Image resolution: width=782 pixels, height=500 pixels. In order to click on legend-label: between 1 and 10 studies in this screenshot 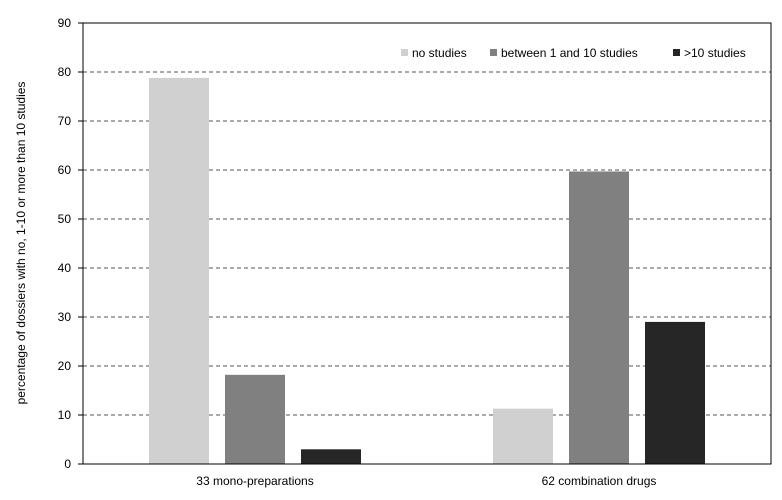, I will do `click(569, 53)`.